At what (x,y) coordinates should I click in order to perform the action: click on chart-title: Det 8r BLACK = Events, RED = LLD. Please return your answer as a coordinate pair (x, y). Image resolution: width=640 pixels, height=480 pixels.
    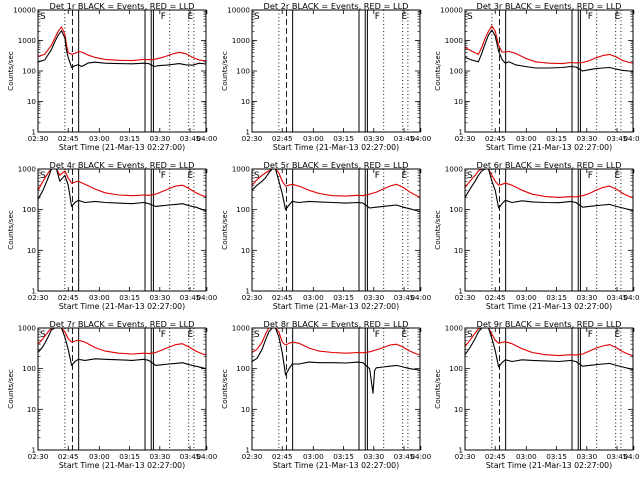
    Looking at the image, I should click on (336, 324).